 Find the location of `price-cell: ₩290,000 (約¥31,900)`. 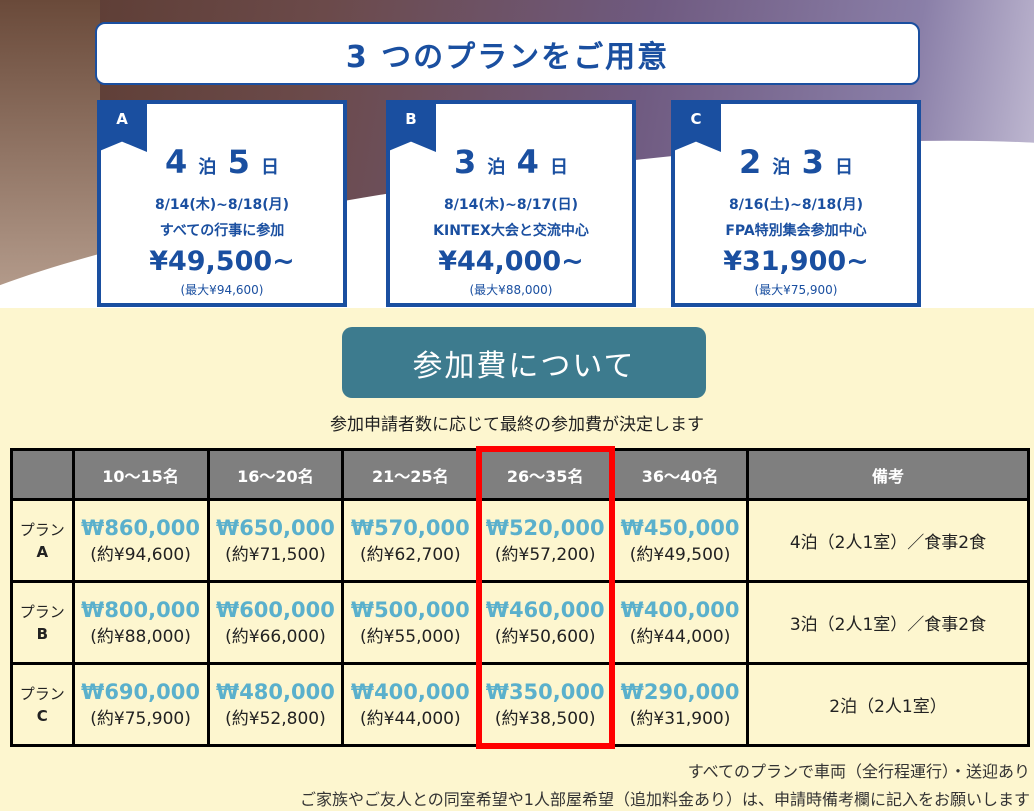

price-cell: ₩290,000 (約¥31,900) is located at coordinates (680, 704).